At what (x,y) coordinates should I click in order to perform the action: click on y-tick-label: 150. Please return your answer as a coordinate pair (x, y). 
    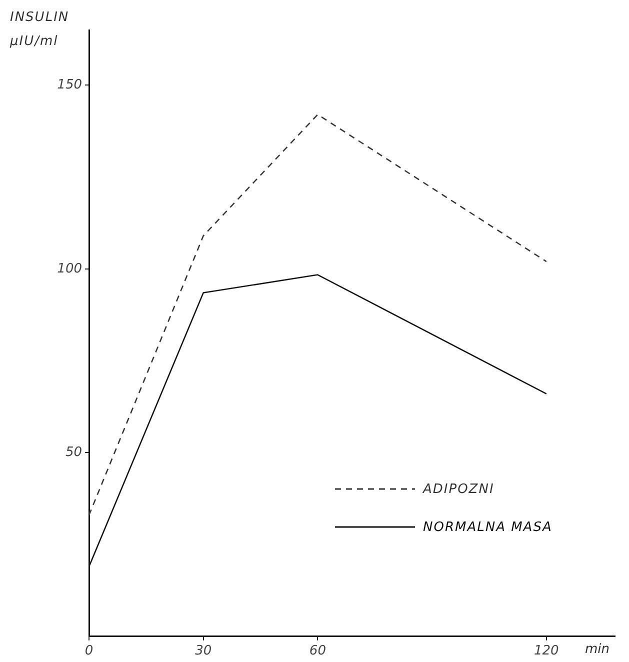
    Looking at the image, I should click on (69, 85).